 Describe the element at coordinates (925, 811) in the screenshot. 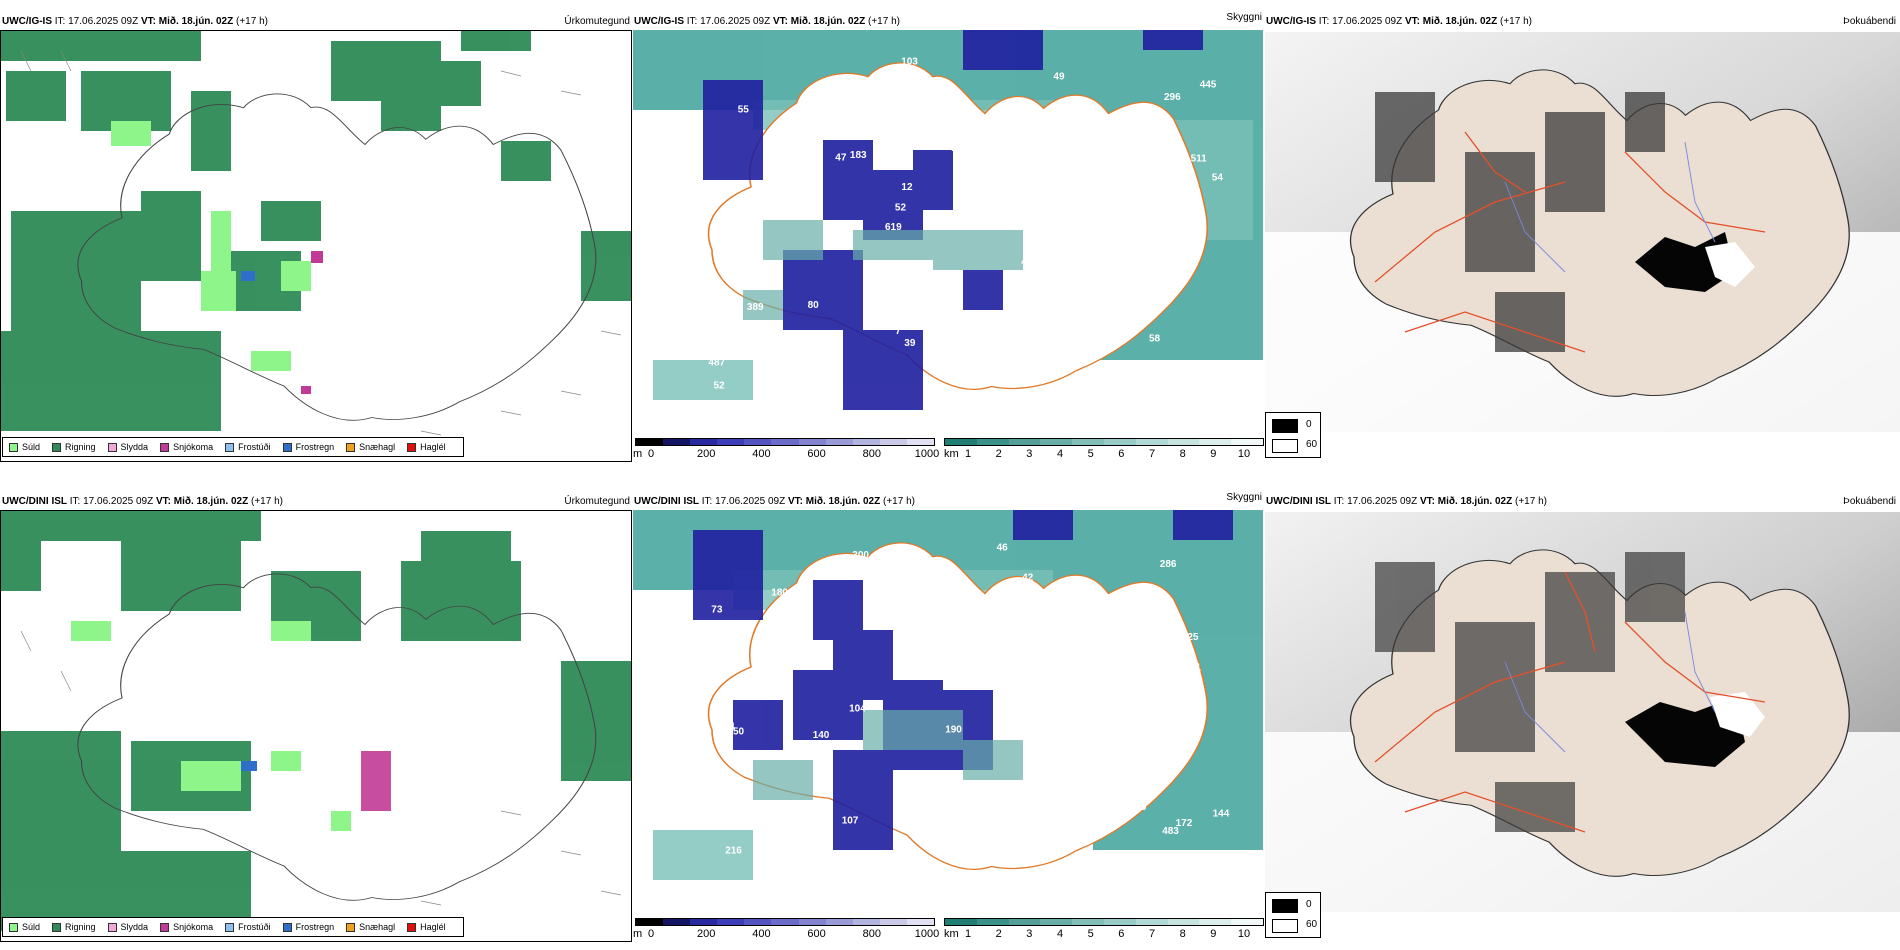

I see `cloud-base-label: 46` at that location.